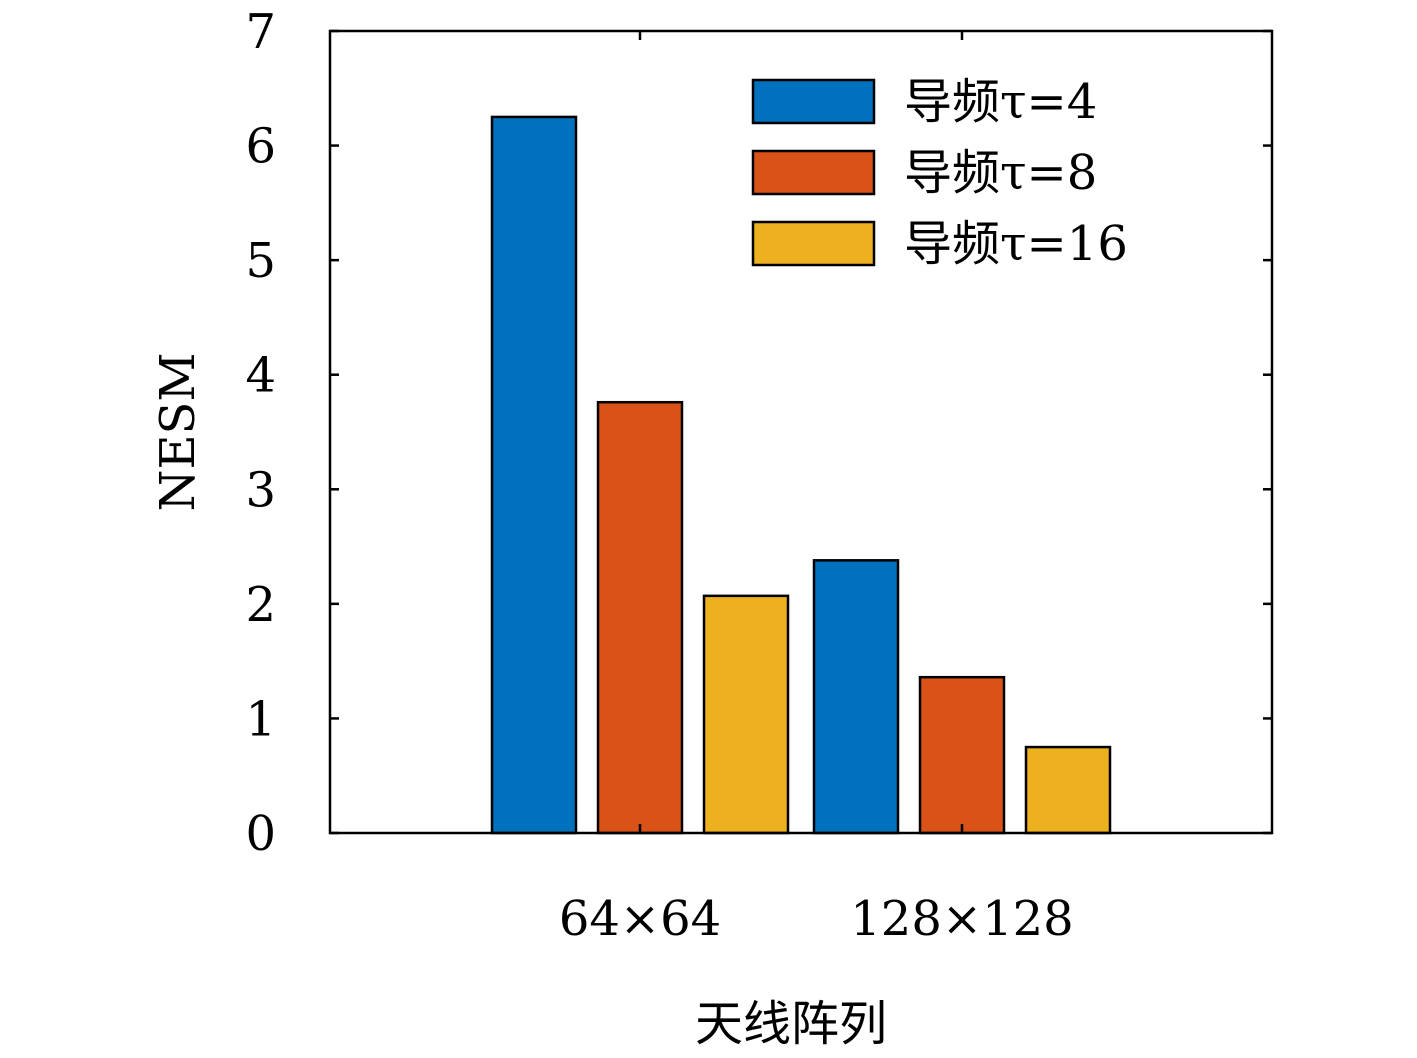  Describe the element at coordinates (178, 431) in the screenshot. I see `y-axis-title: NESM` at that location.